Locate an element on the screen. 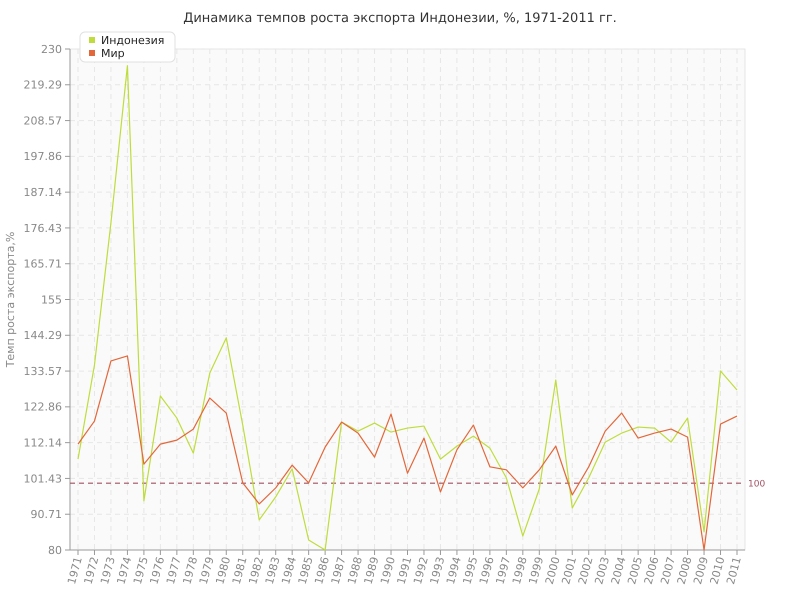 This screenshot has height=600, width=800. y-tick-label: 155 is located at coordinates (51, 299).